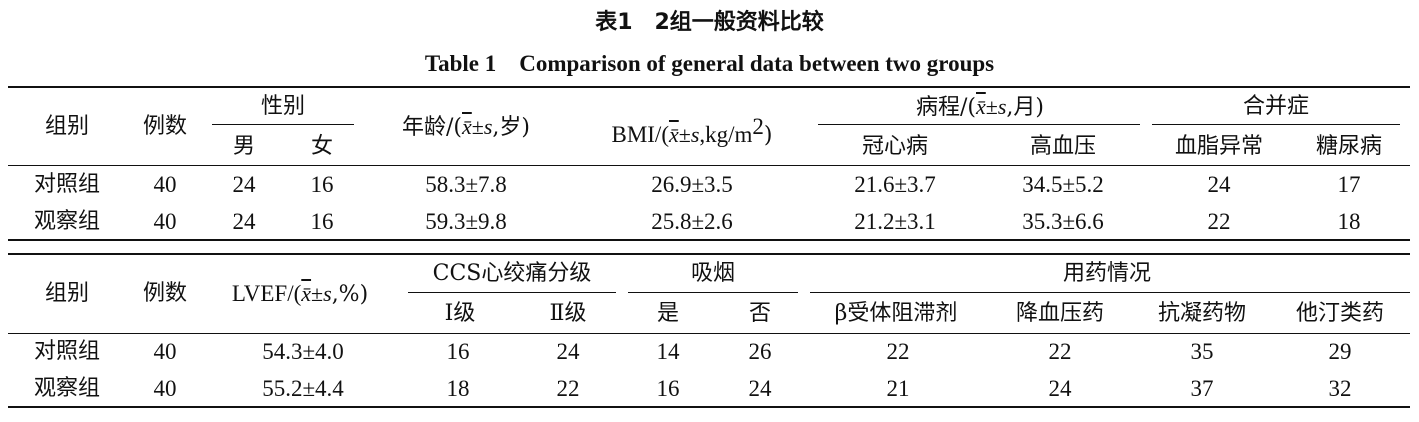 Image resolution: width=1419 pixels, height=422 pixels. I want to click on t1-r1-age: 58.3±7.8, so click(466, 184).